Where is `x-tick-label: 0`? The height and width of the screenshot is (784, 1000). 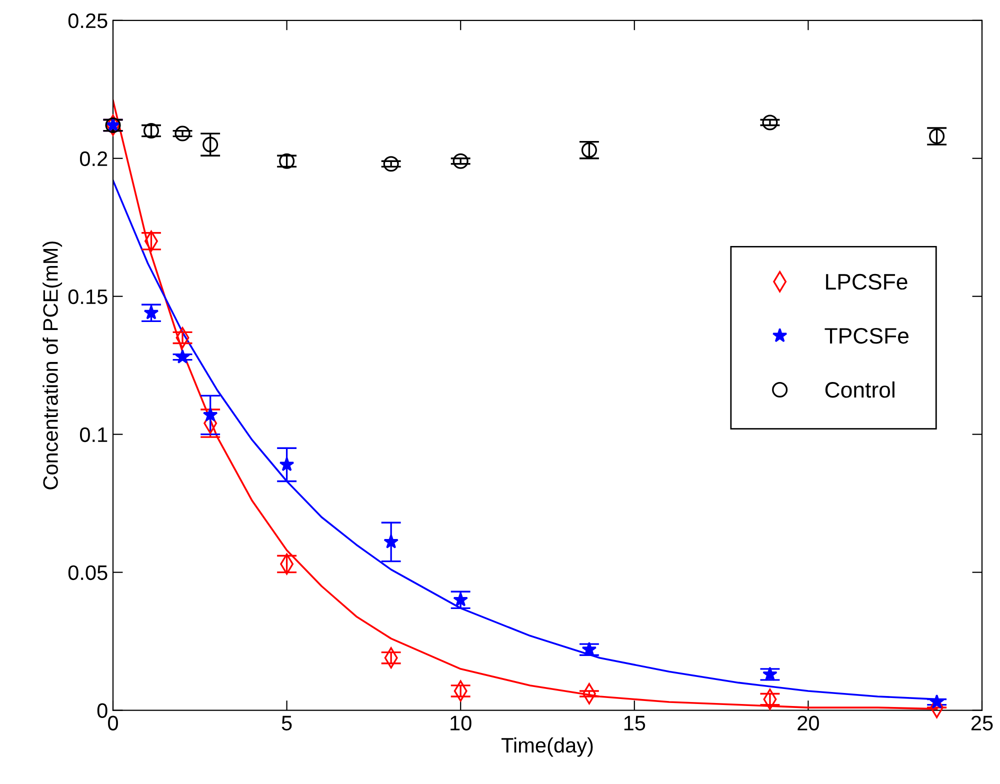
x-tick-label: 0 is located at coordinates (113, 723).